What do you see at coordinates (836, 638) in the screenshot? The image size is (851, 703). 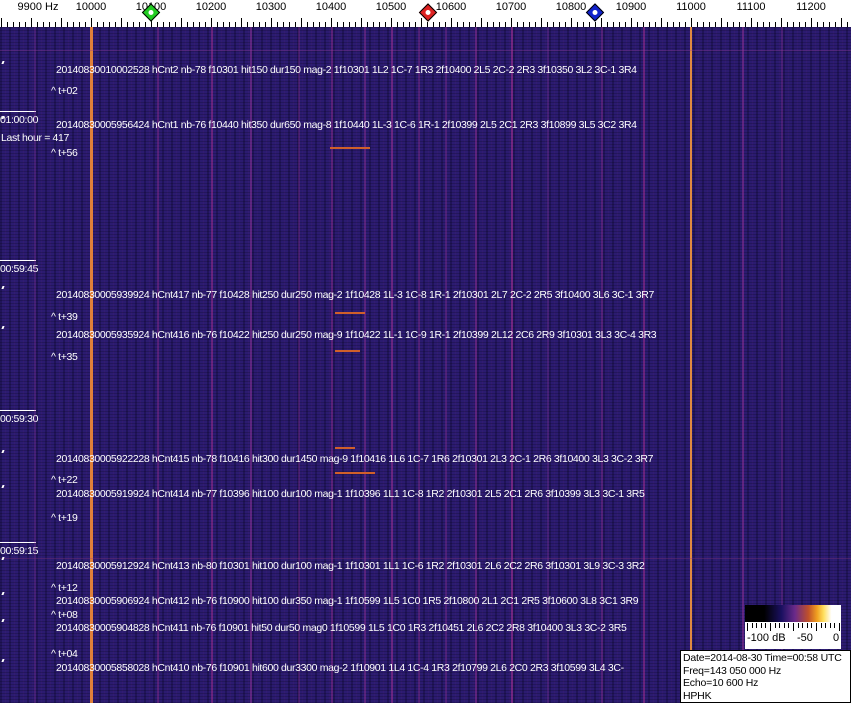 I see `colorbar-label-max: 0` at bounding box center [836, 638].